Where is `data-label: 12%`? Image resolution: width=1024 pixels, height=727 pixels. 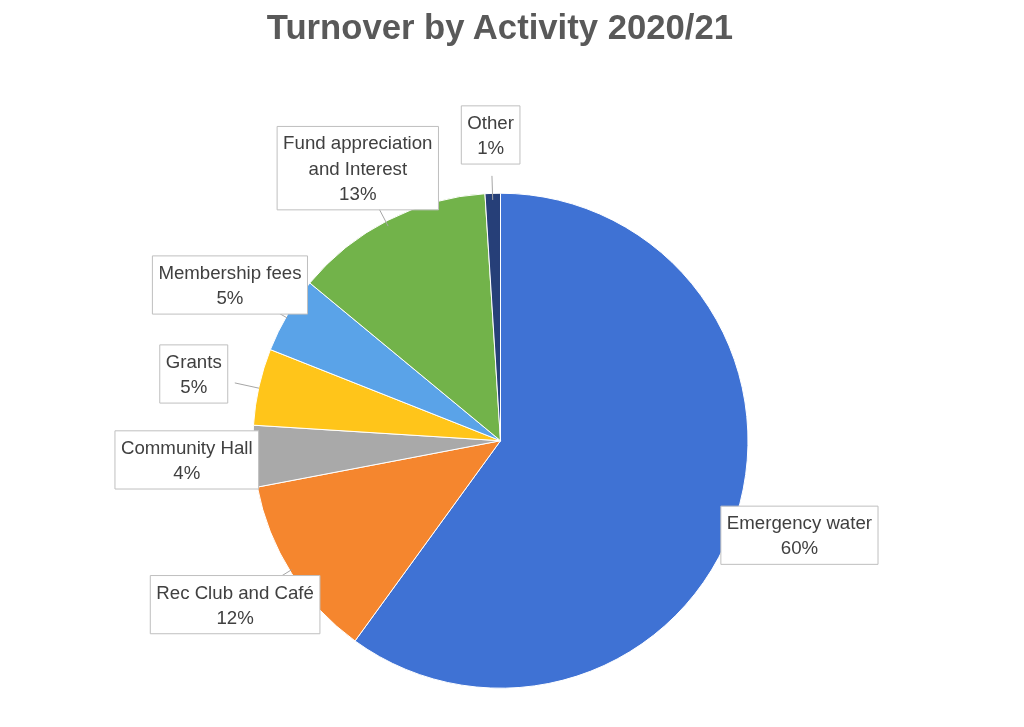 data-label: 12% is located at coordinates (235, 617).